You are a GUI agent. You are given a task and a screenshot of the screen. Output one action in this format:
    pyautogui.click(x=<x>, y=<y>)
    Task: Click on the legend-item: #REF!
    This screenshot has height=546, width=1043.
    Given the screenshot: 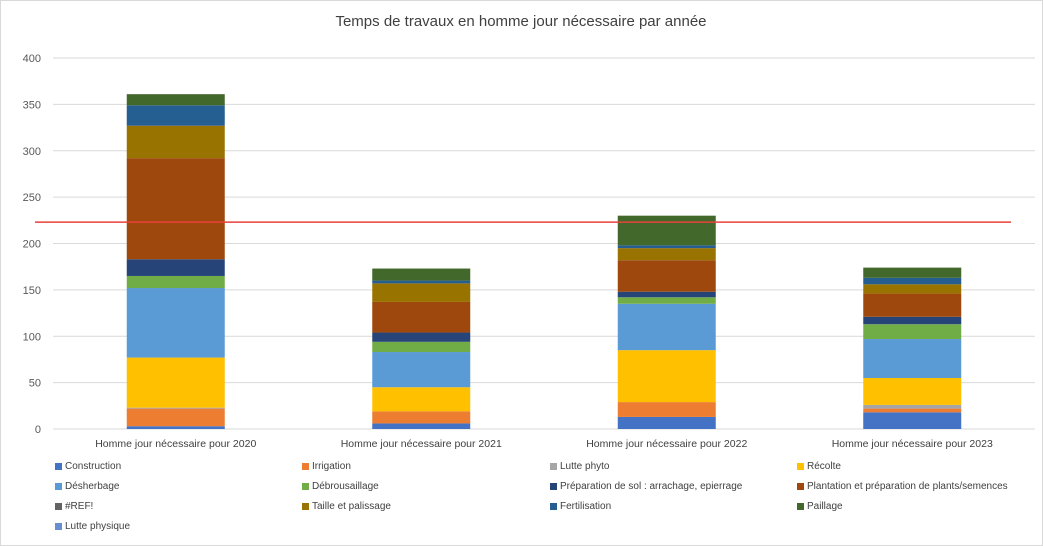 What is the action you would take?
    pyautogui.click(x=74, y=506)
    